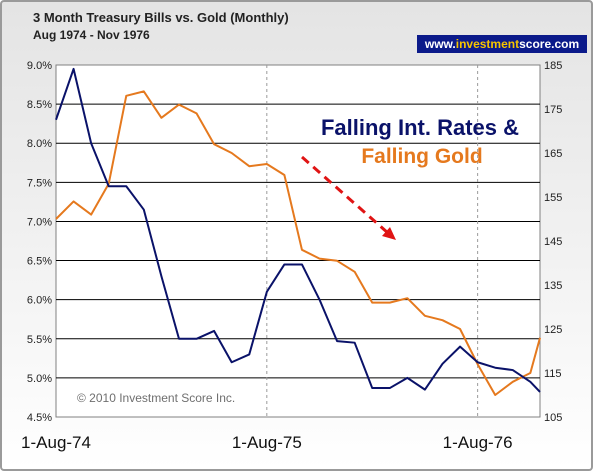 The width and height of the screenshot is (593, 471). I want to click on copyright-text: © 2010 Investment Score Inc., so click(156, 398).